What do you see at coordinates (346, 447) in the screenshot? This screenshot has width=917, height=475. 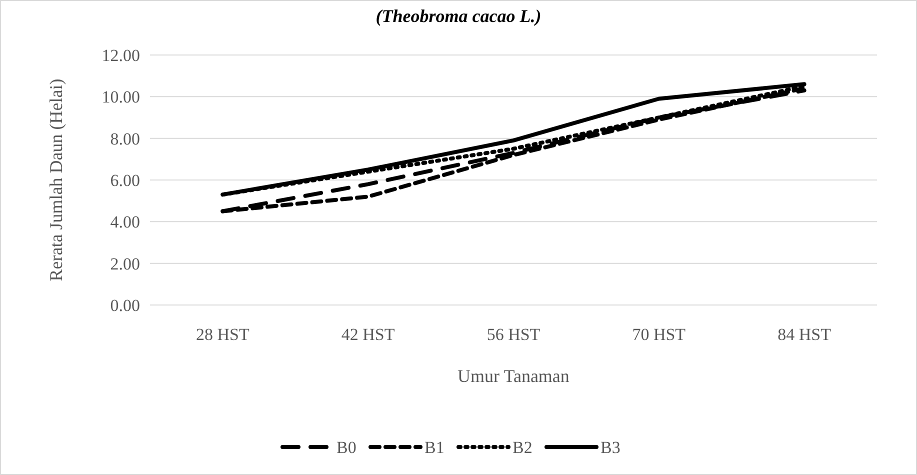 I see `legend-label: B0` at bounding box center [346, 447].